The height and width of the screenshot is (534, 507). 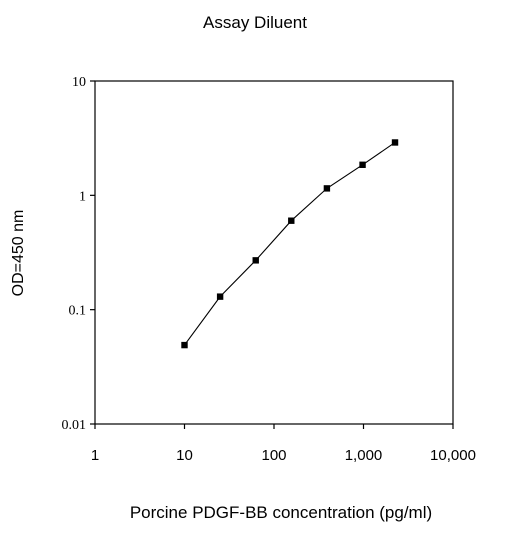 What do you see at coordinates (255, 22) in the screenshot?
I see `chart-title: Assay Diluent` at bounding box center [255, 22].